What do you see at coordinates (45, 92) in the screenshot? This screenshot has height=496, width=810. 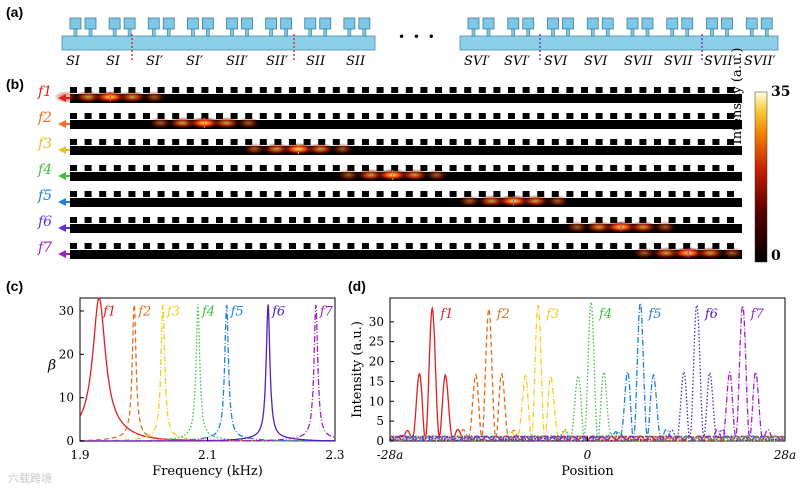 I see `row-label-f1: f1` at bounding box center [45, 92].